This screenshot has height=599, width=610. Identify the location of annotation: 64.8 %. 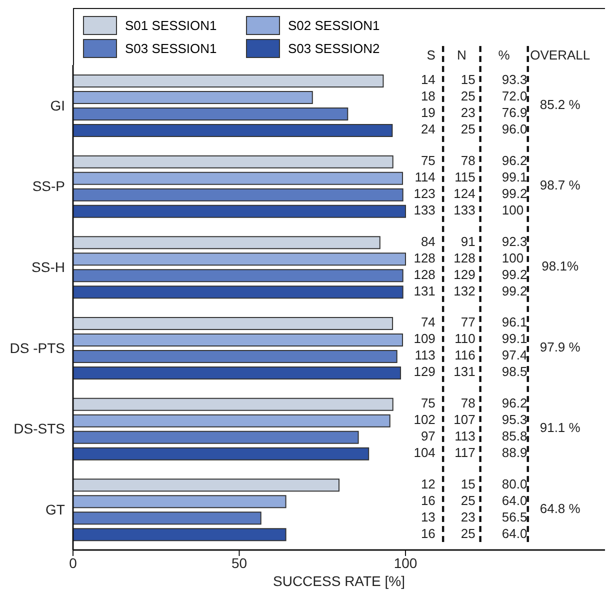
(560, 508).